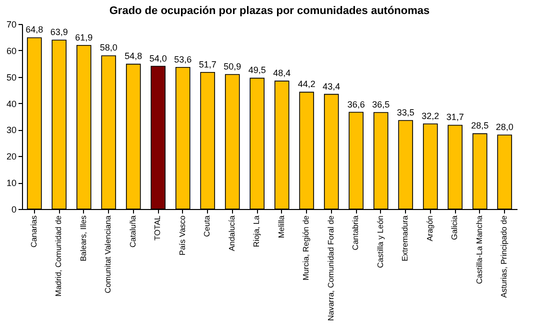 This screenshot has width=556, height=332. I want to click on data-label: 54,0, so click(158, 58).